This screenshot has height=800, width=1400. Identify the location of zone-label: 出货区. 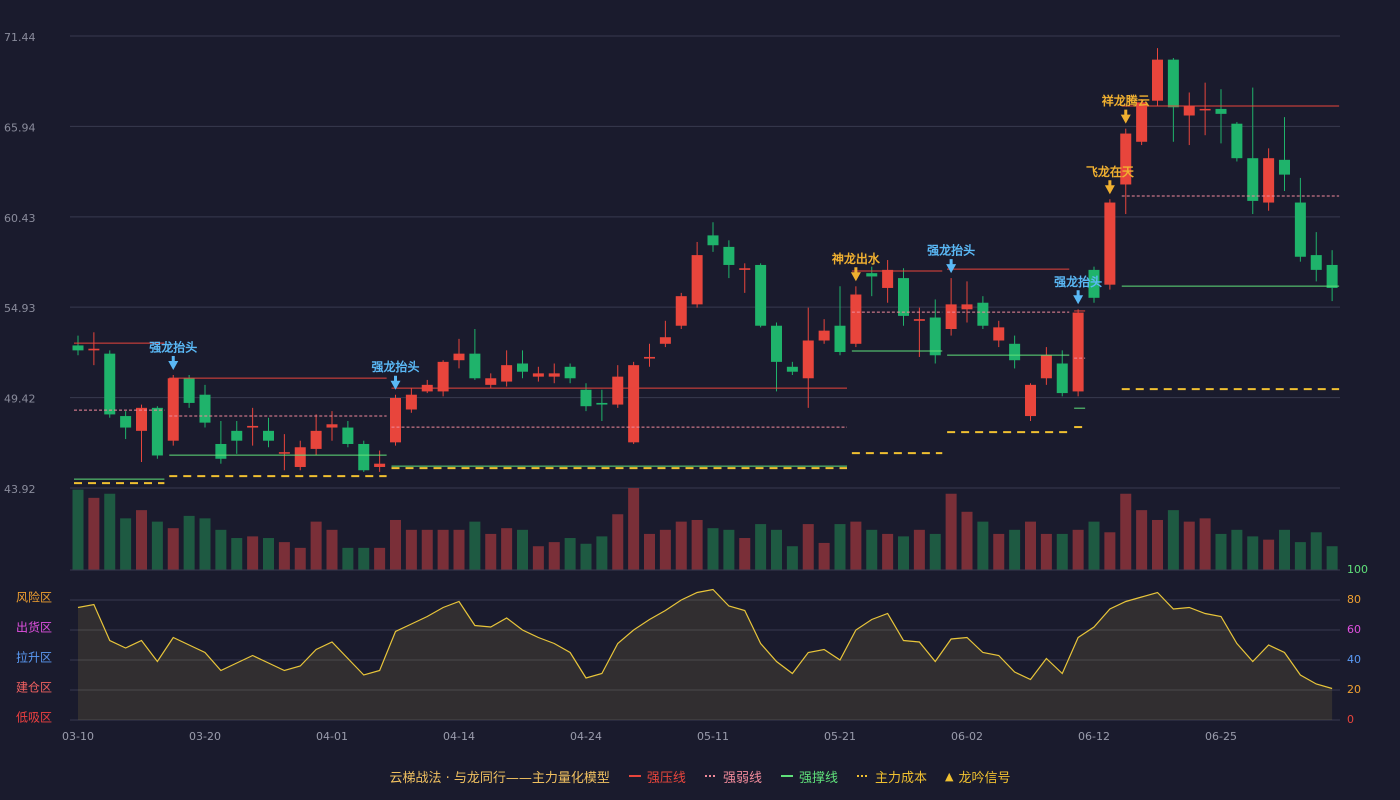
(34, 627).